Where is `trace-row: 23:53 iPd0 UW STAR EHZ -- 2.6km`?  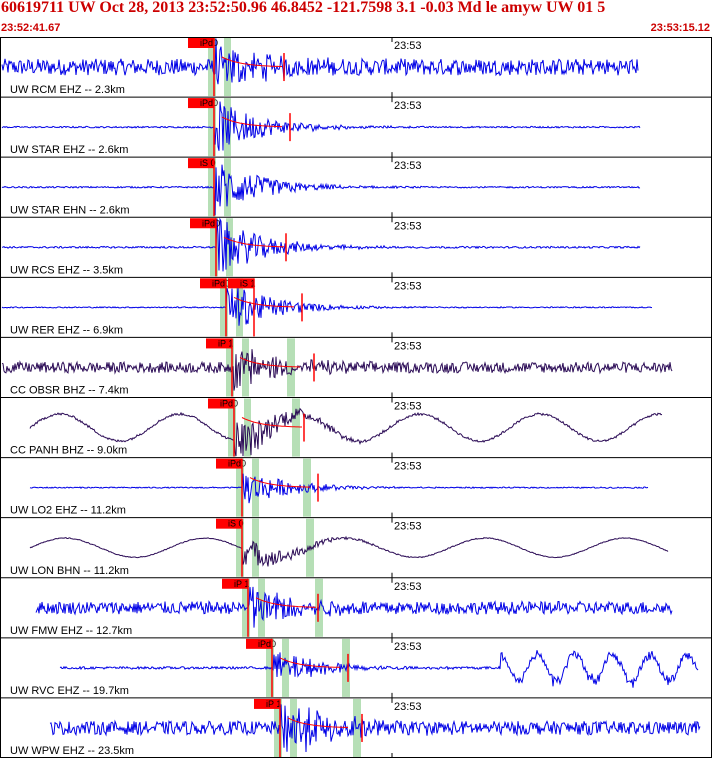 trace-row: 23:53 iPd0 UW STAR EHZ -- 2.6km is located at coordinates (356, 127).